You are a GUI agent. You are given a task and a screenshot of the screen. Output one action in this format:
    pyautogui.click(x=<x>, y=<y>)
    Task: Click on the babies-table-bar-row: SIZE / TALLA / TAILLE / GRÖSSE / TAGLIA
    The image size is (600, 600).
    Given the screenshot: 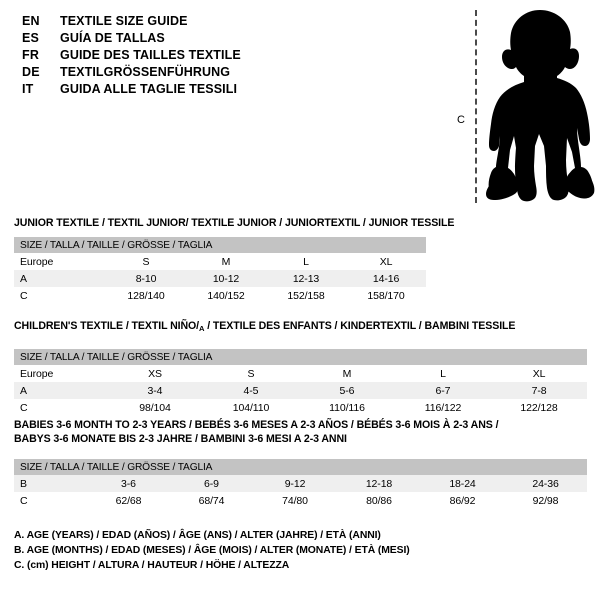 What is the action you would take?
    pyautogui.click(x=301, y=467)
    